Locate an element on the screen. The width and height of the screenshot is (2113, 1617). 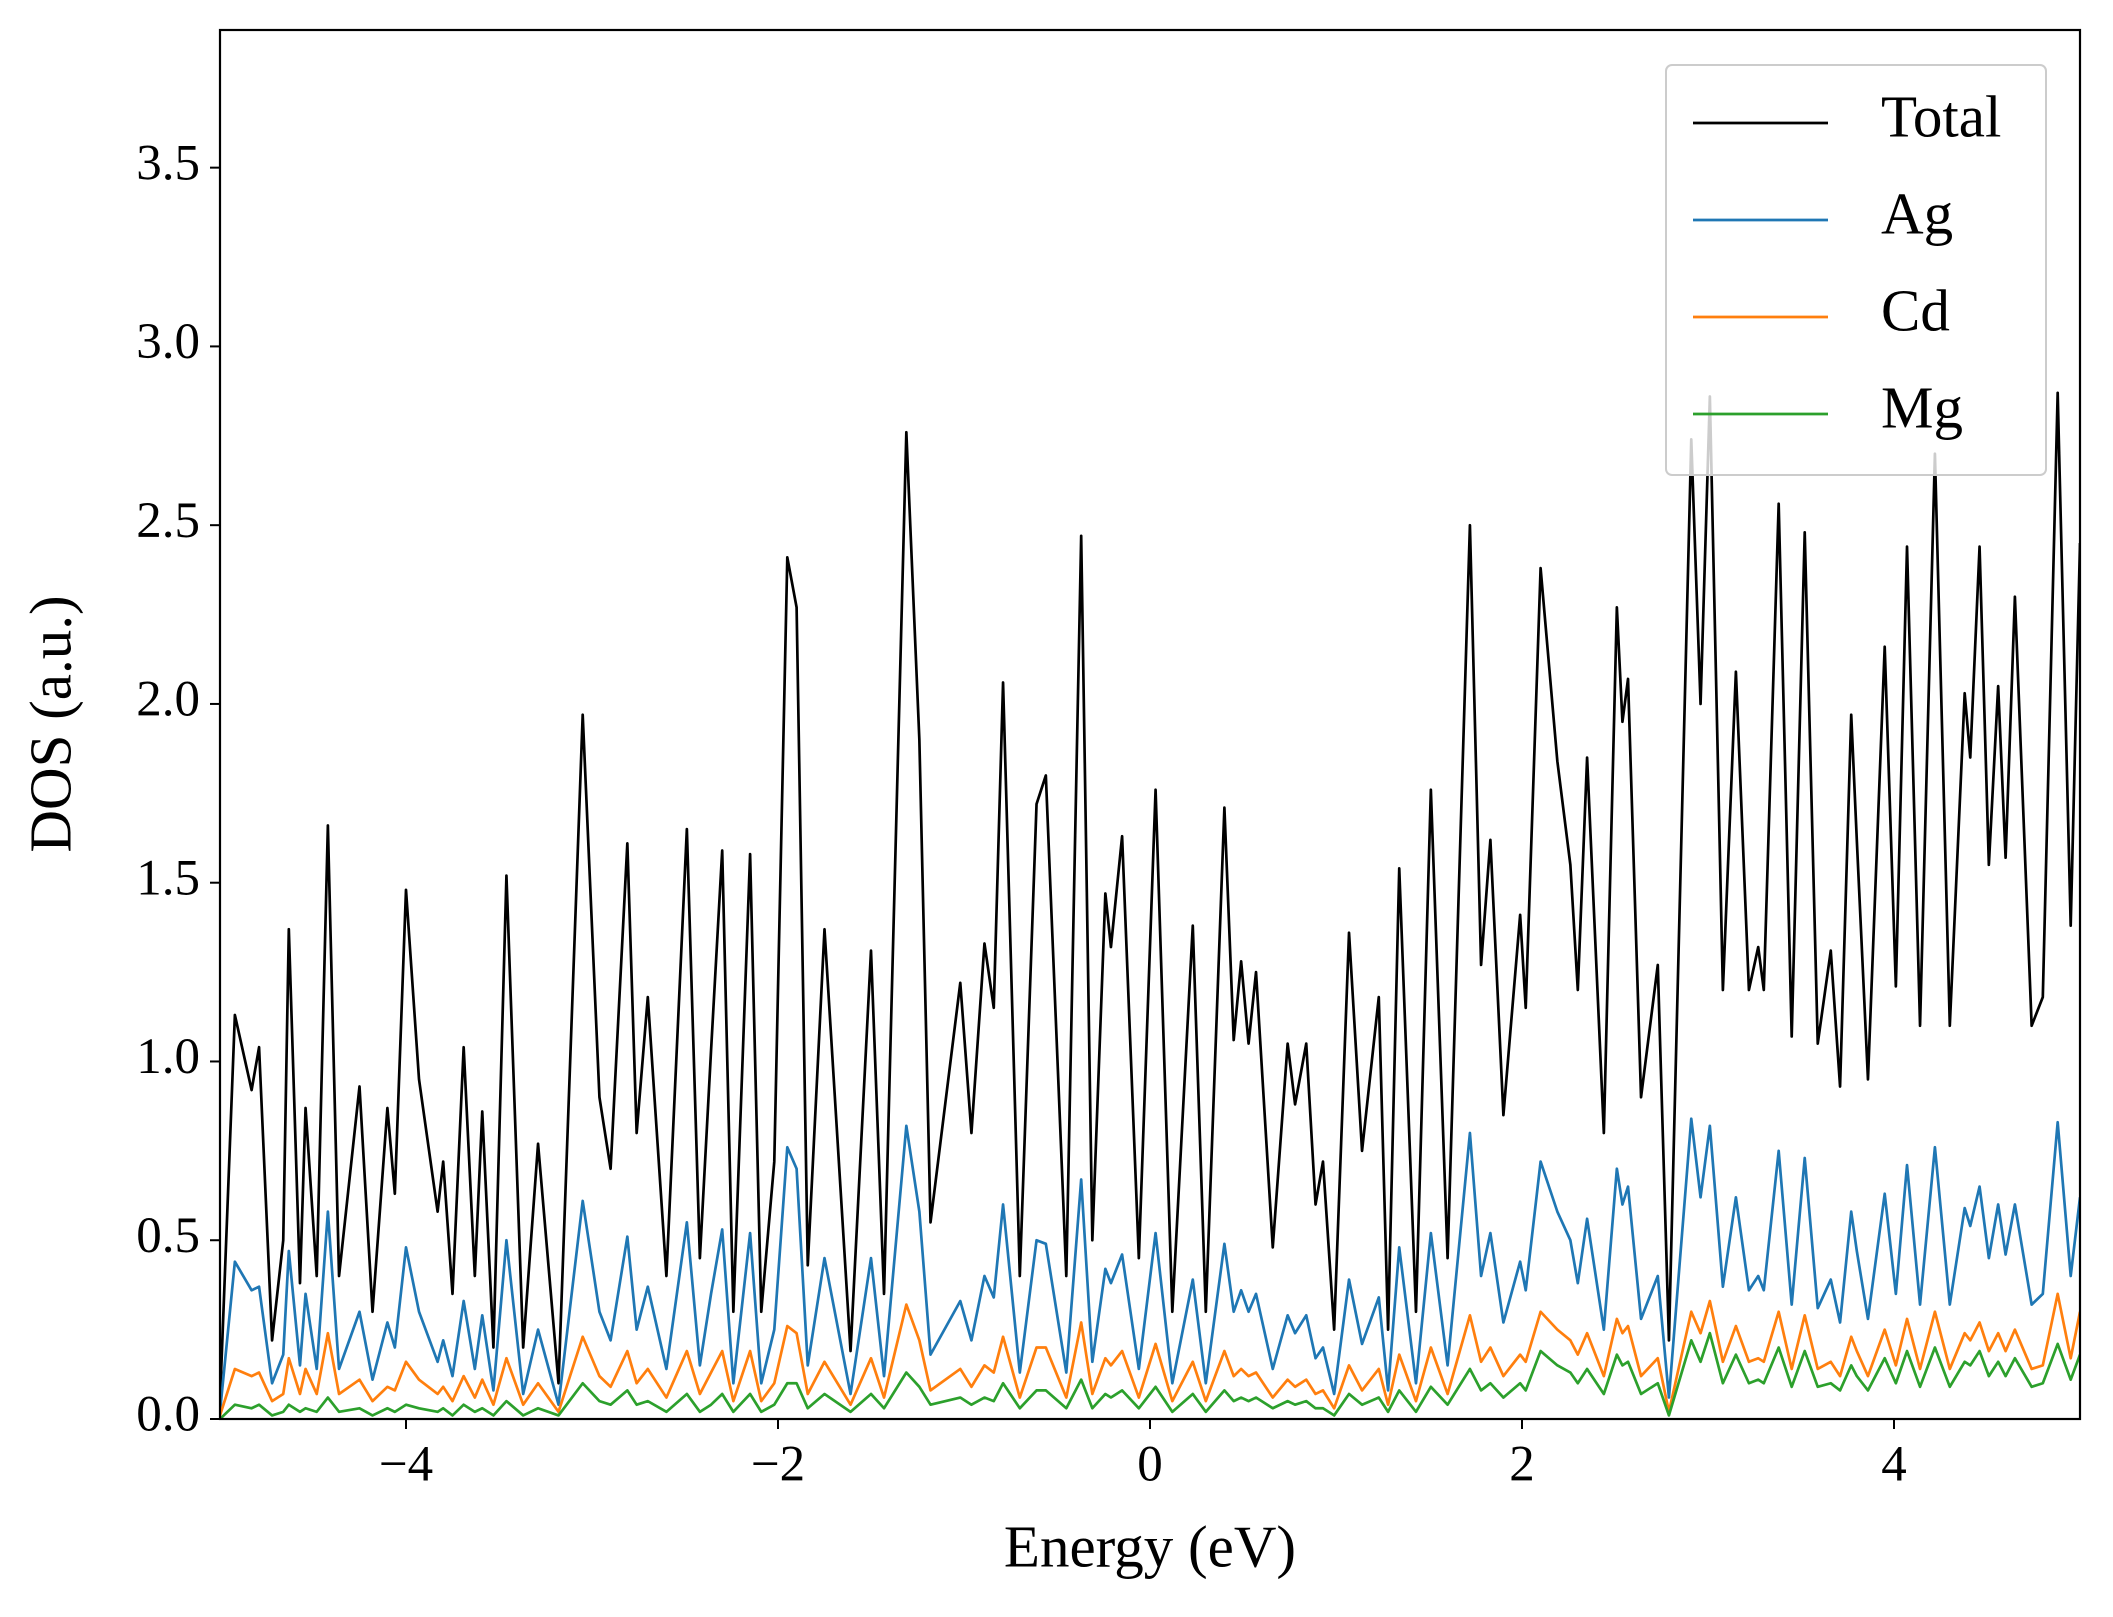
y-tick-label: 3.0 is located at coordinates (168, 342).